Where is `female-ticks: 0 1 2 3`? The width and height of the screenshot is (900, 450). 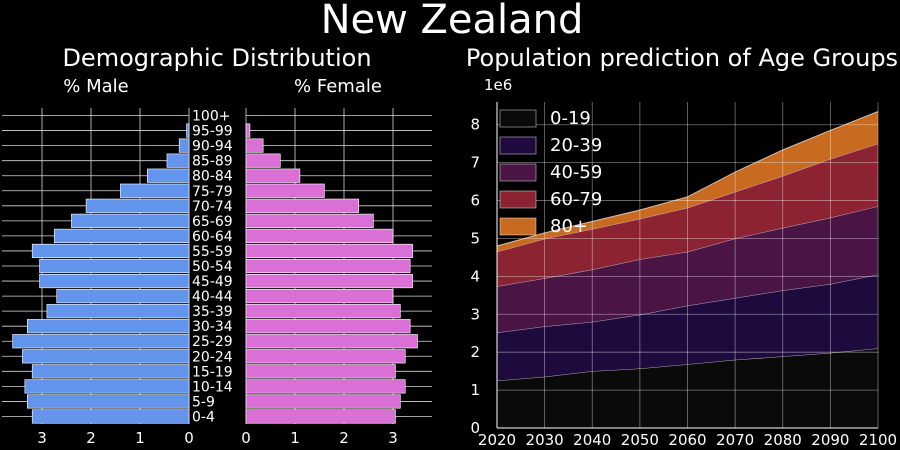
female-ticks: 0 1 2 3 is located at coordinates (319, 438).